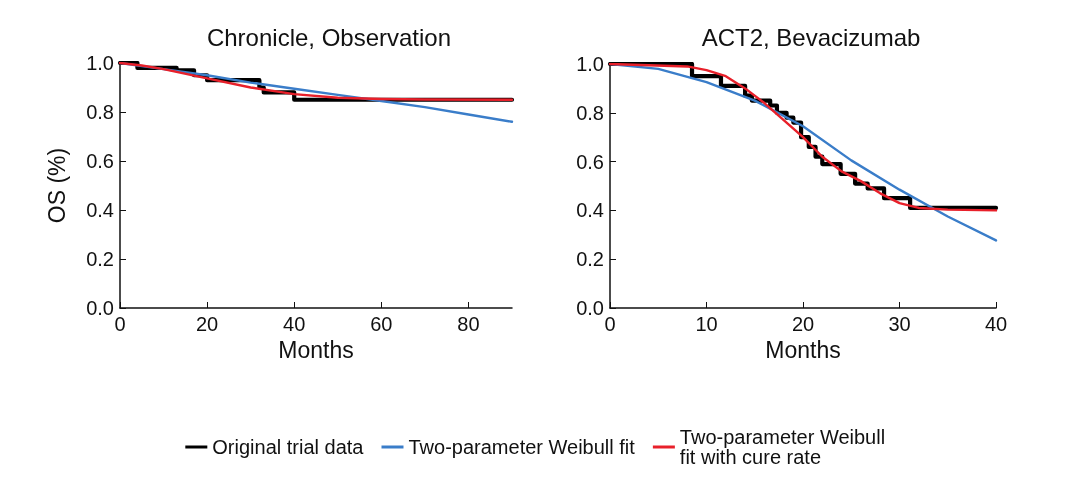 Image resolution: width=1076 pixels, height=478 pixels. I want to click on x-tick-label: 10, so click(706, 324).